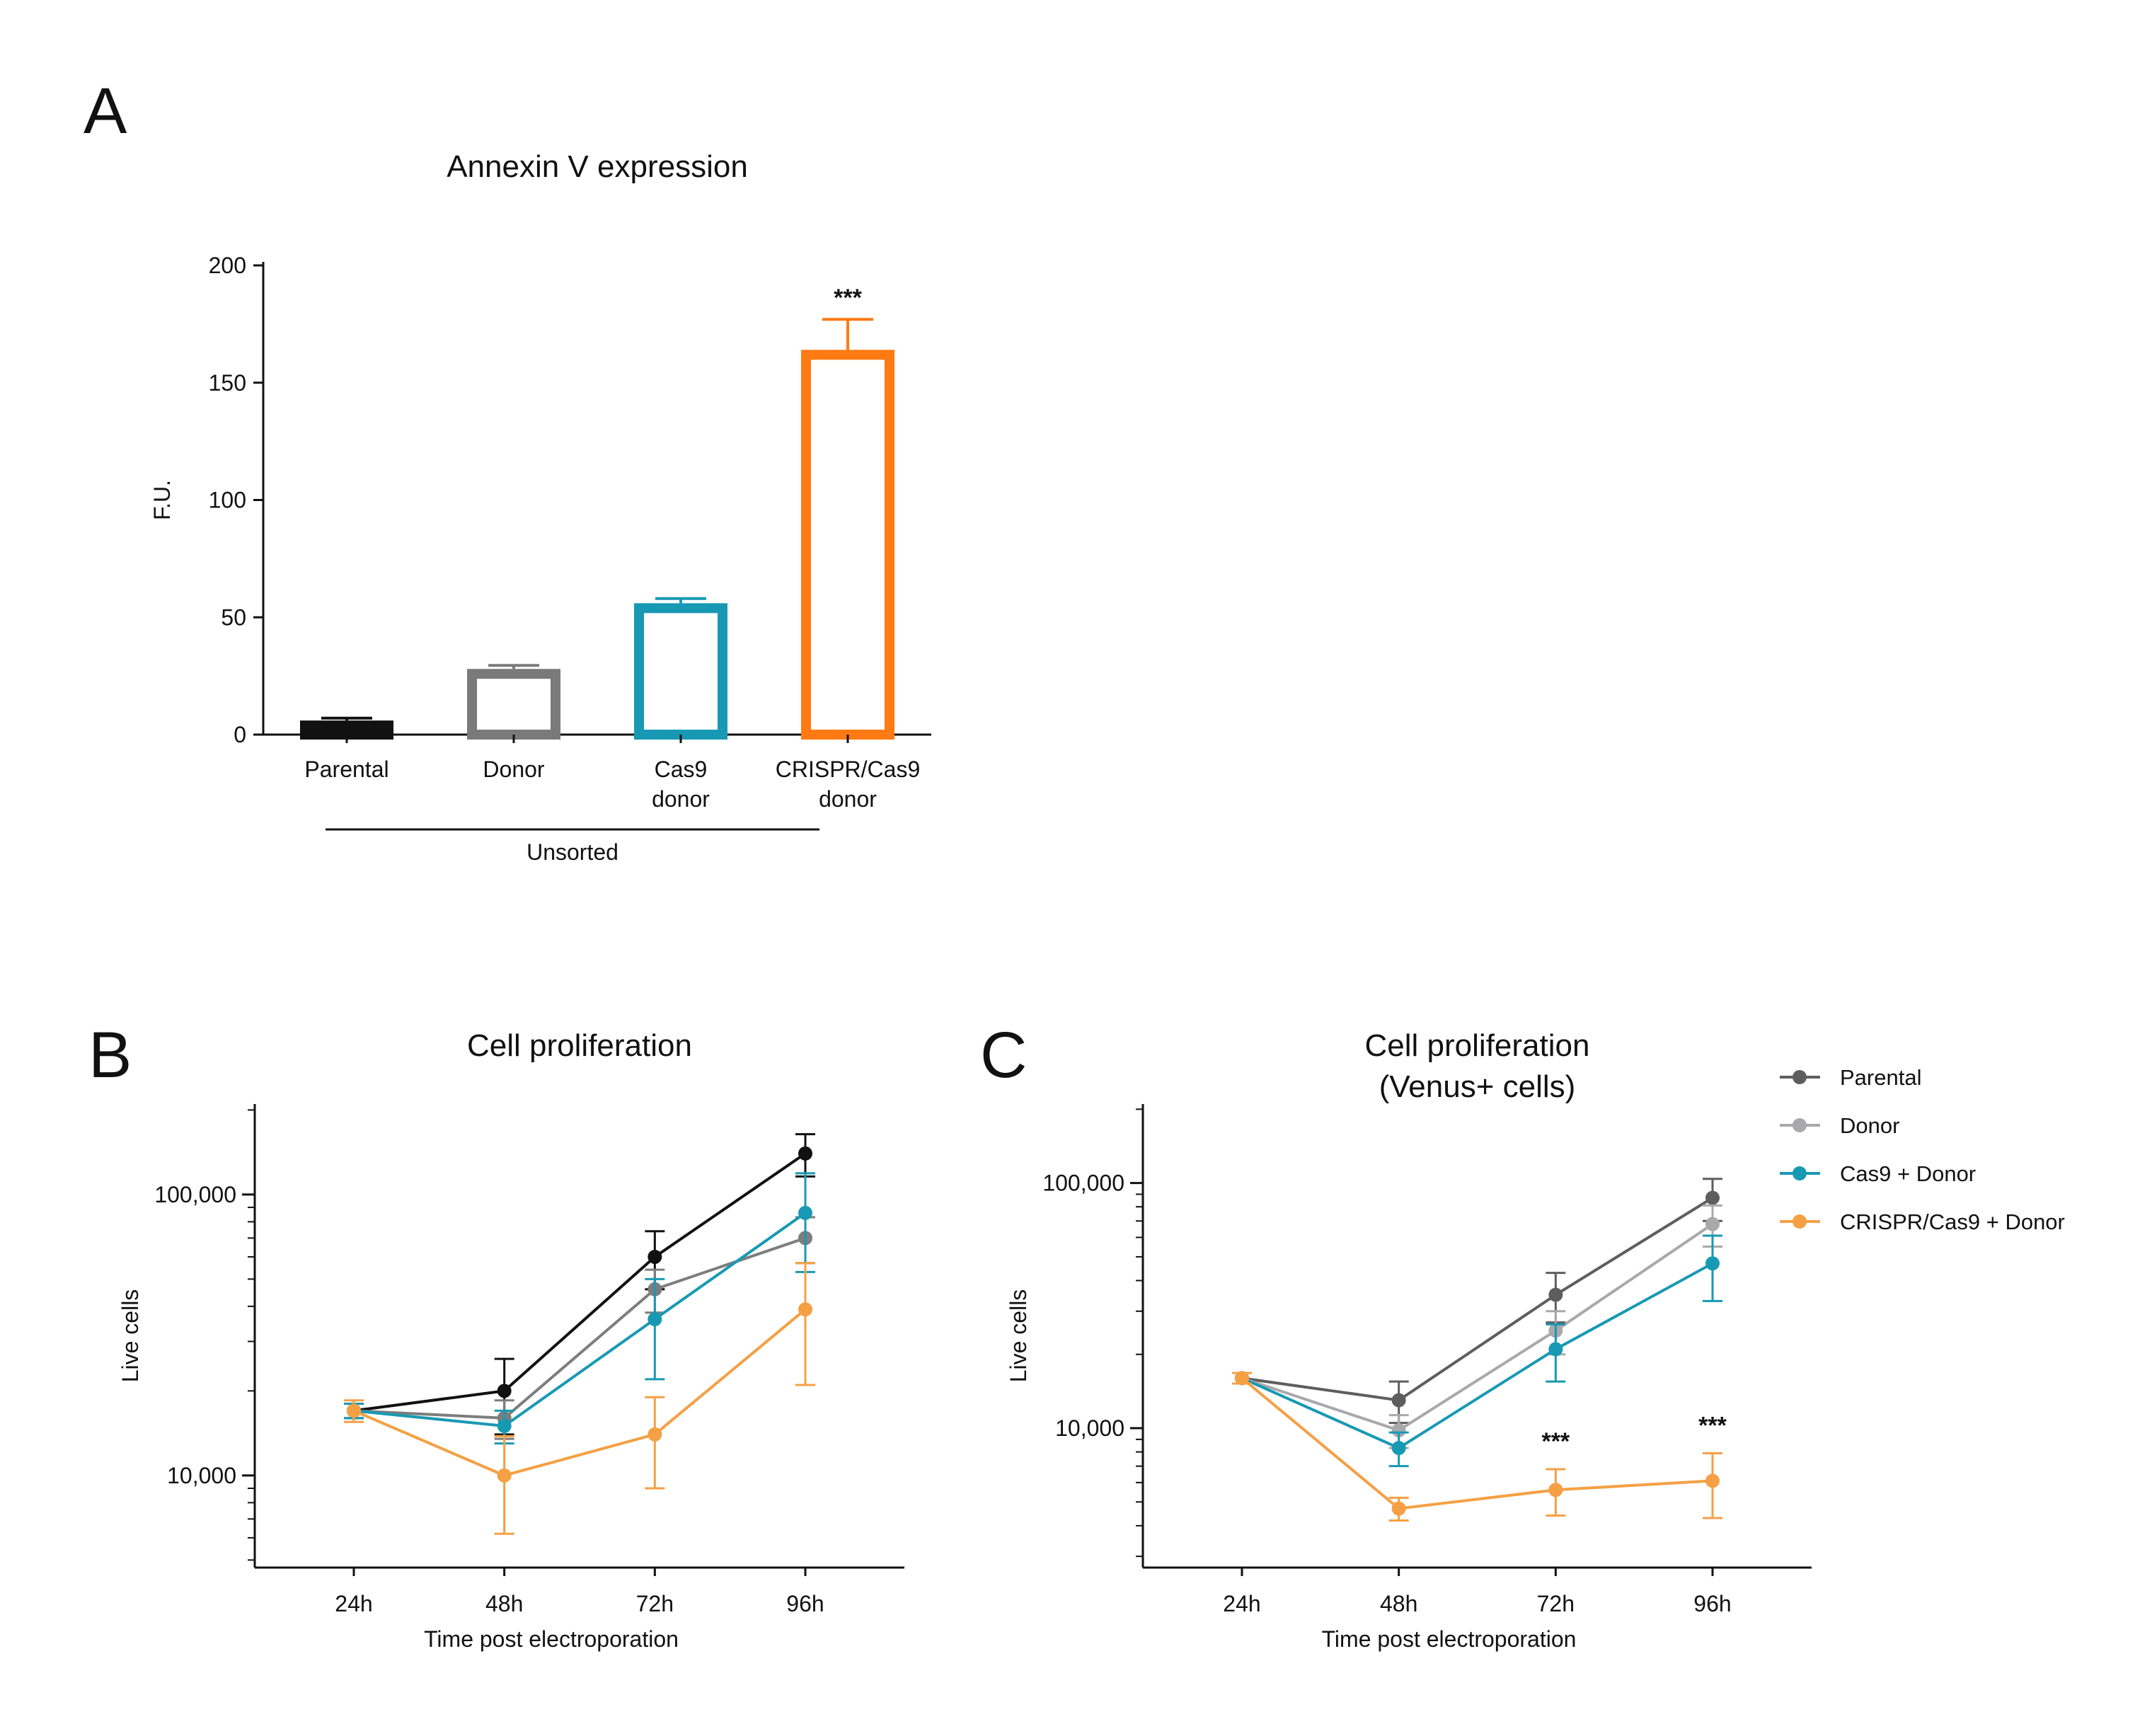 The image size is (2152, 1736). I want to click on y-tick-label: 50, so click(233, 617).